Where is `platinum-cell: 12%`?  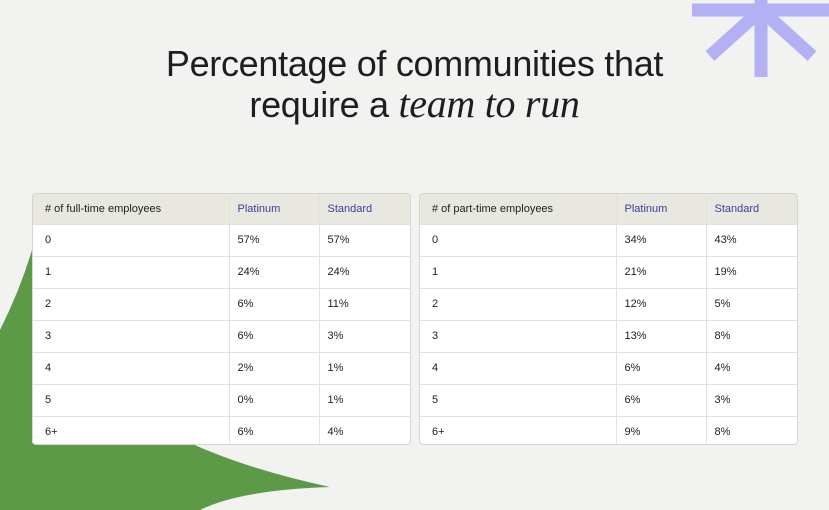
platinum-cell: 12% is located at coordinates (661, 304).